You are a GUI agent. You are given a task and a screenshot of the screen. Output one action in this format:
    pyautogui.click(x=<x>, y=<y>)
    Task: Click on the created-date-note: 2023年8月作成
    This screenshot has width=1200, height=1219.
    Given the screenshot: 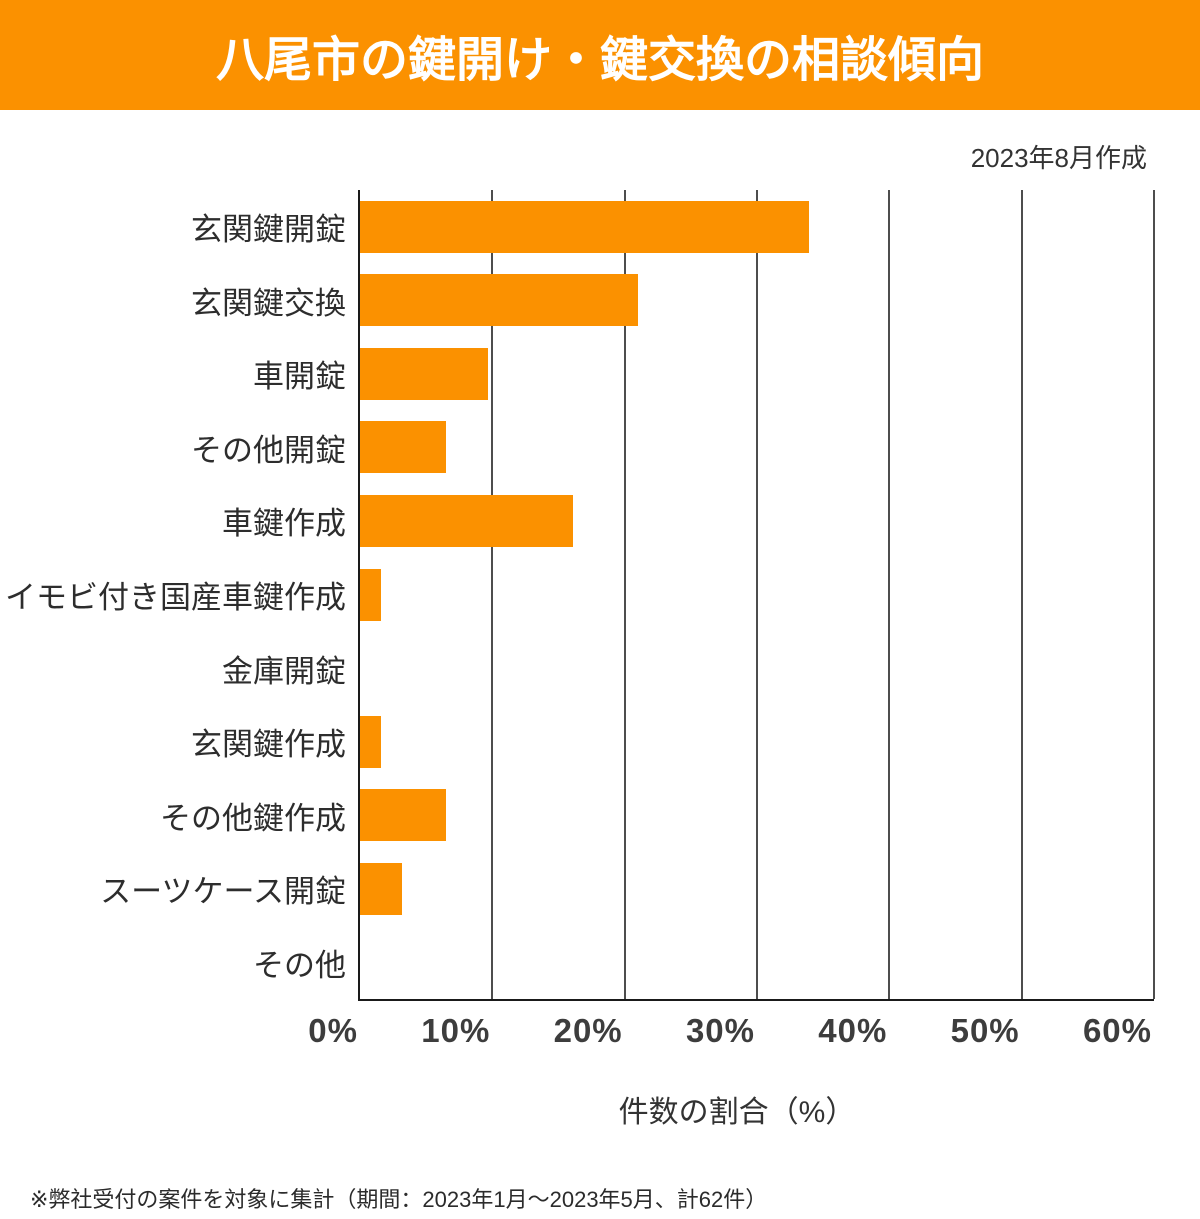 What is the action you would take?
    pyautogui.click(x=1058, y=158)
    